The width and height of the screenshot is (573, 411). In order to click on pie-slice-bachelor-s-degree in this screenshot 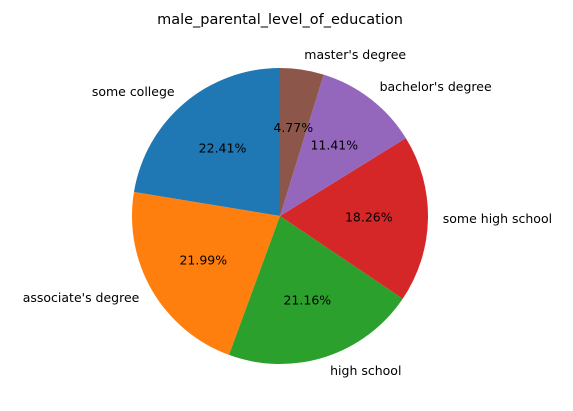, I will do `click(343, 145)`.